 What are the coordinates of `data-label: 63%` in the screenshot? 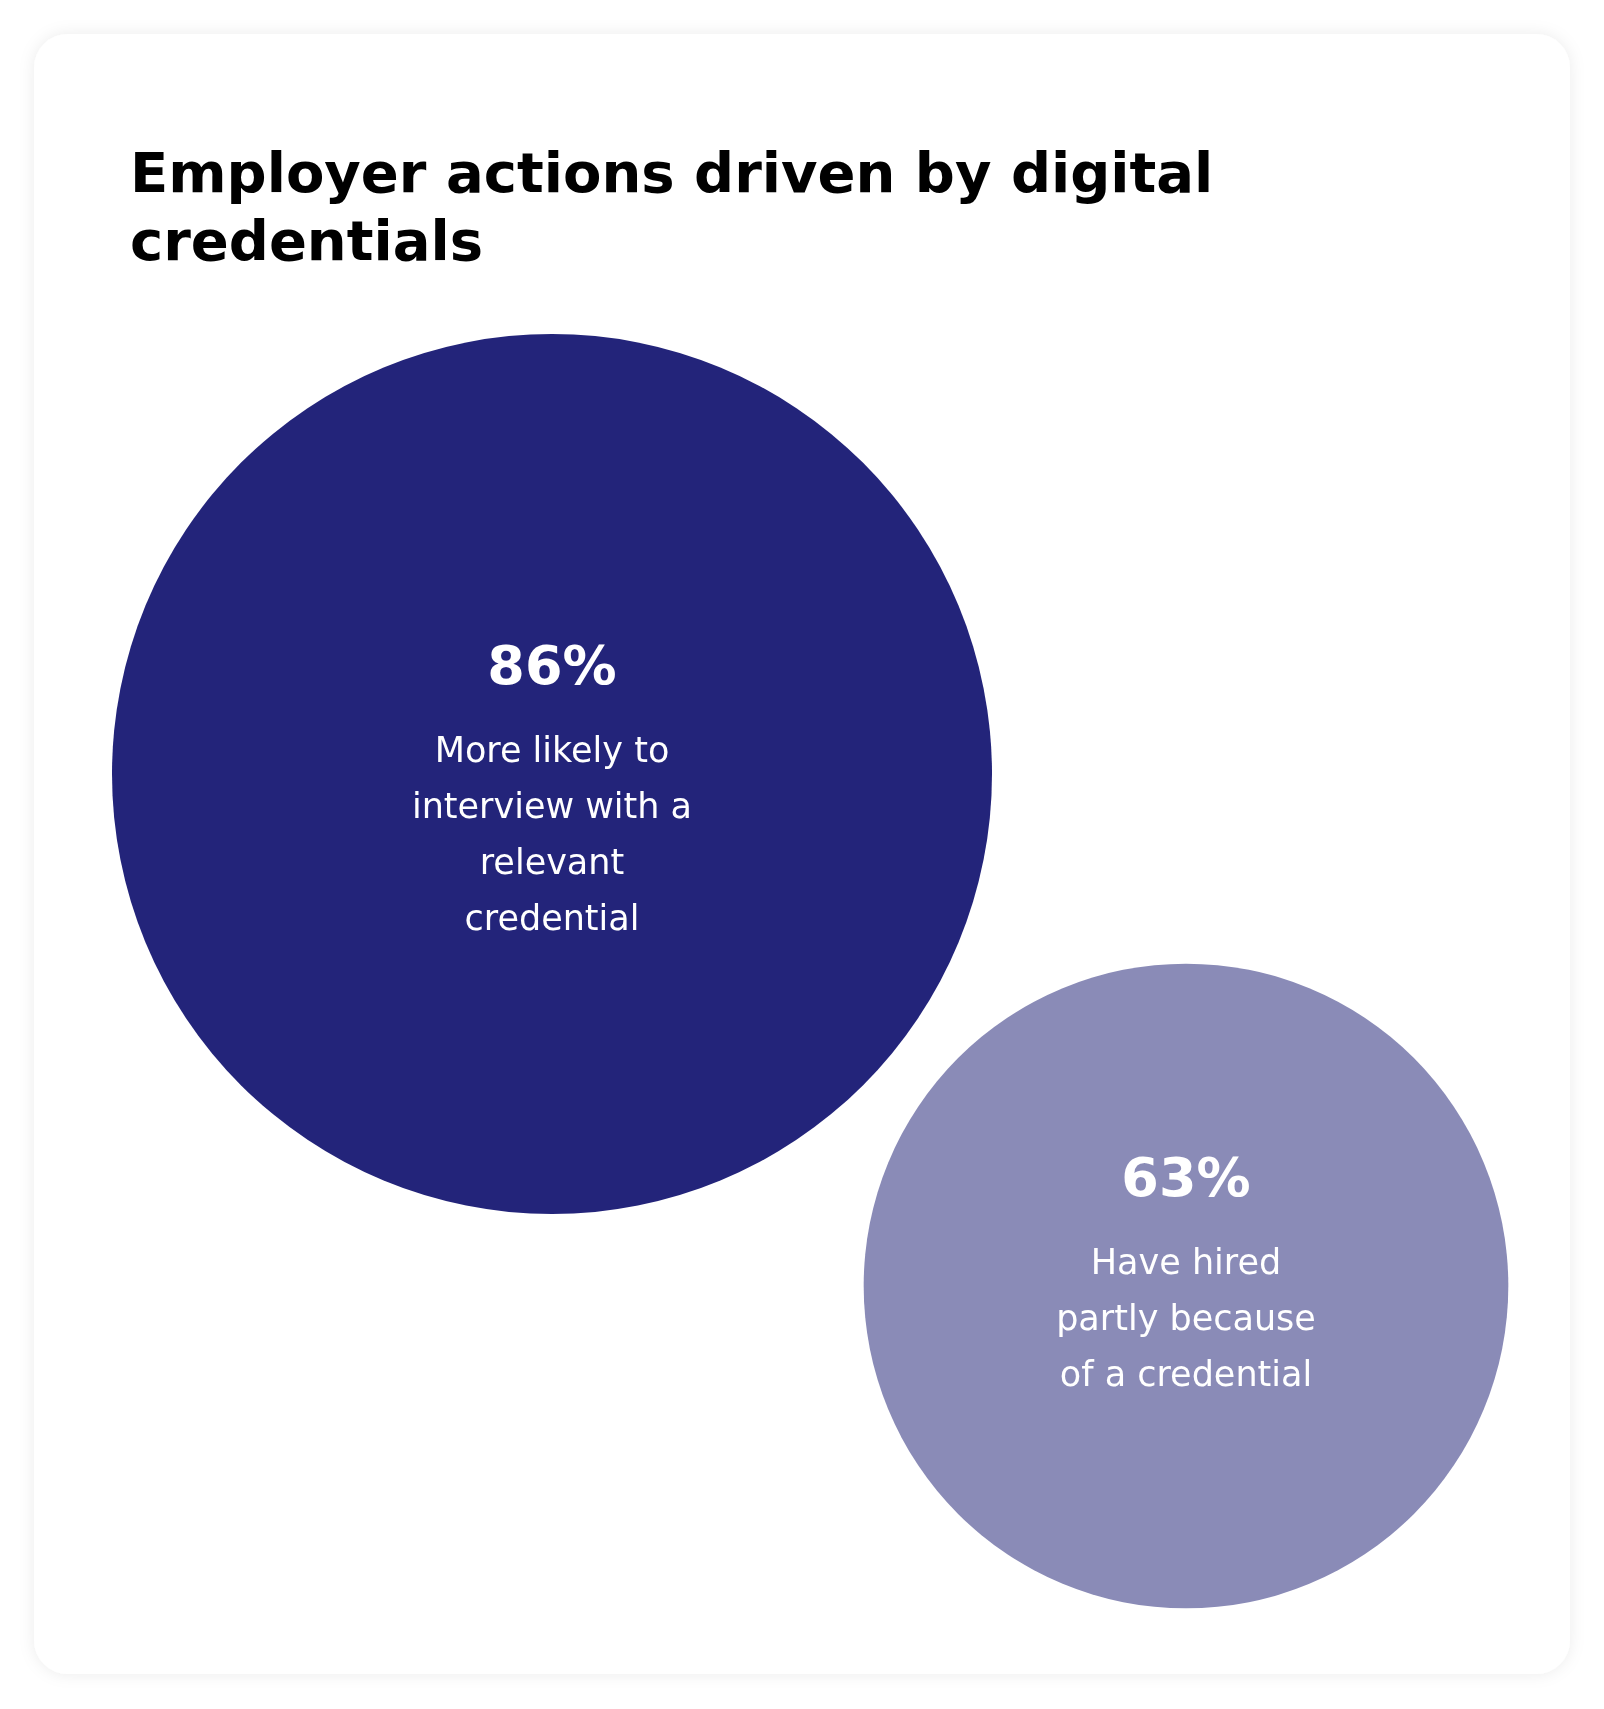 It's located at (1186, 1177).